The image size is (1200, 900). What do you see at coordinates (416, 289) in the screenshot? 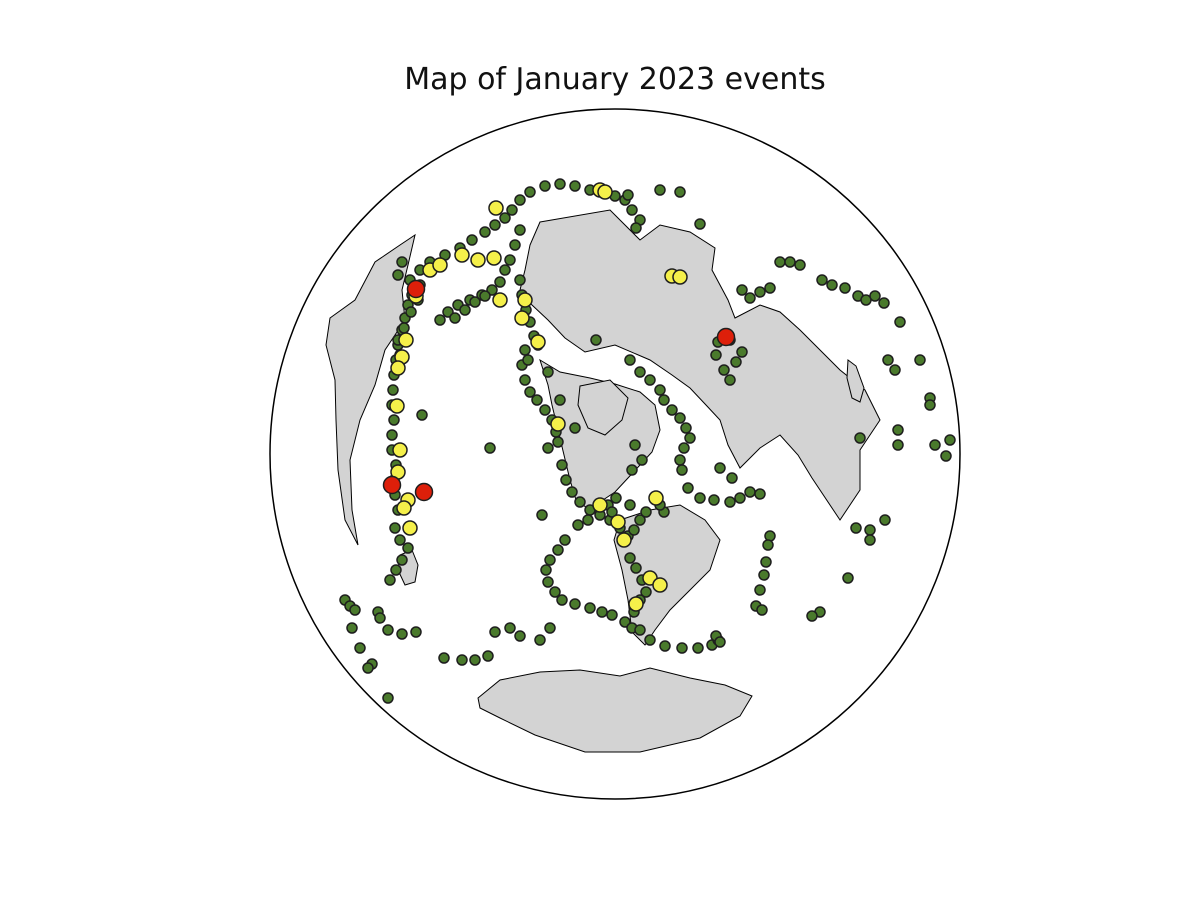
I see `event-marker-major` at bounding box center [416, 289].